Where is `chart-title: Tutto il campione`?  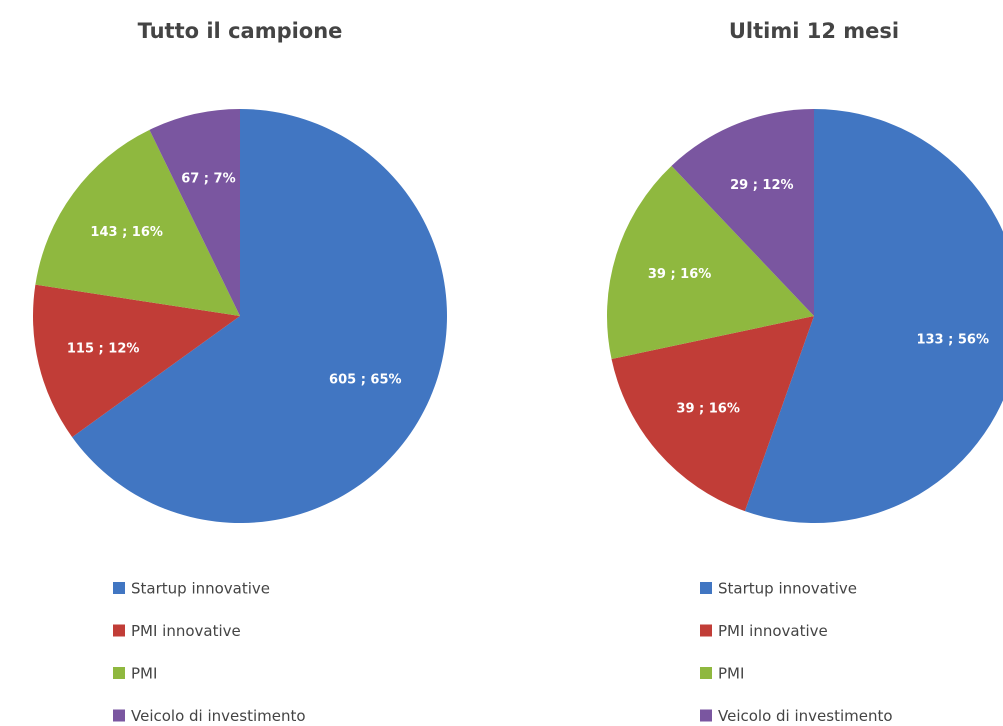 chart-title: Tutto il campione is located at coordinates (240, 31).